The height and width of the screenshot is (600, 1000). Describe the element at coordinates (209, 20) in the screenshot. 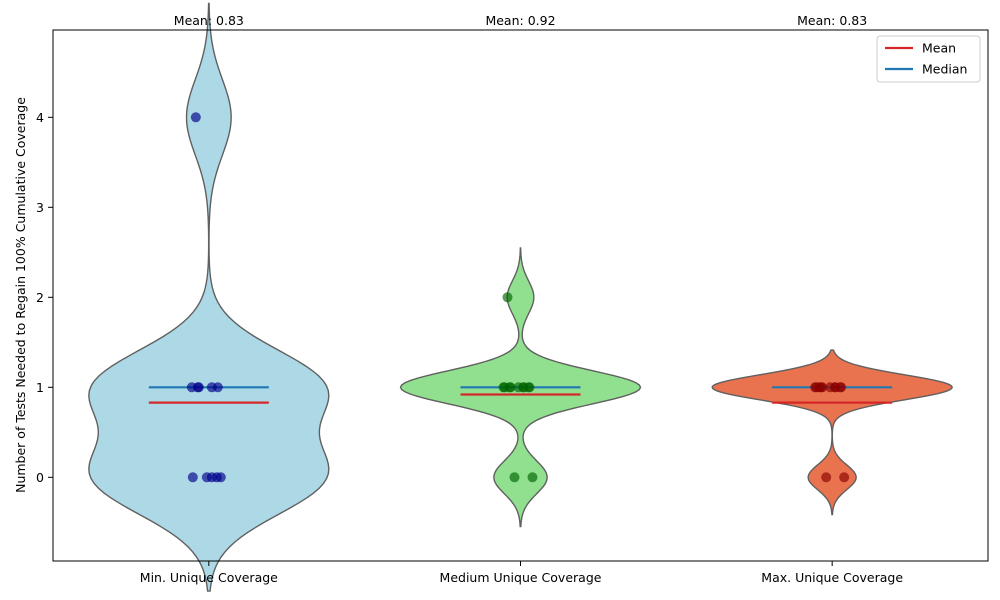

I see `mean-label-0: Mean: 0.83` at that location.